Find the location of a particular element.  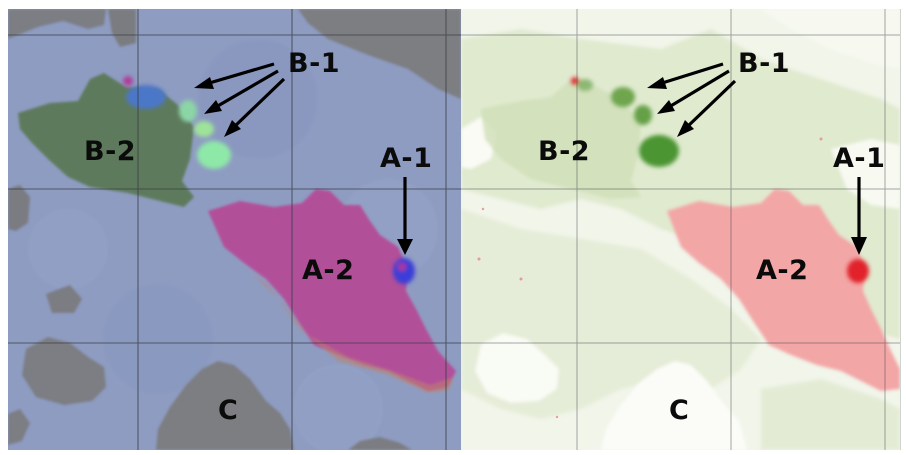

right-spots-b1 is located at coordinates (625, 122).